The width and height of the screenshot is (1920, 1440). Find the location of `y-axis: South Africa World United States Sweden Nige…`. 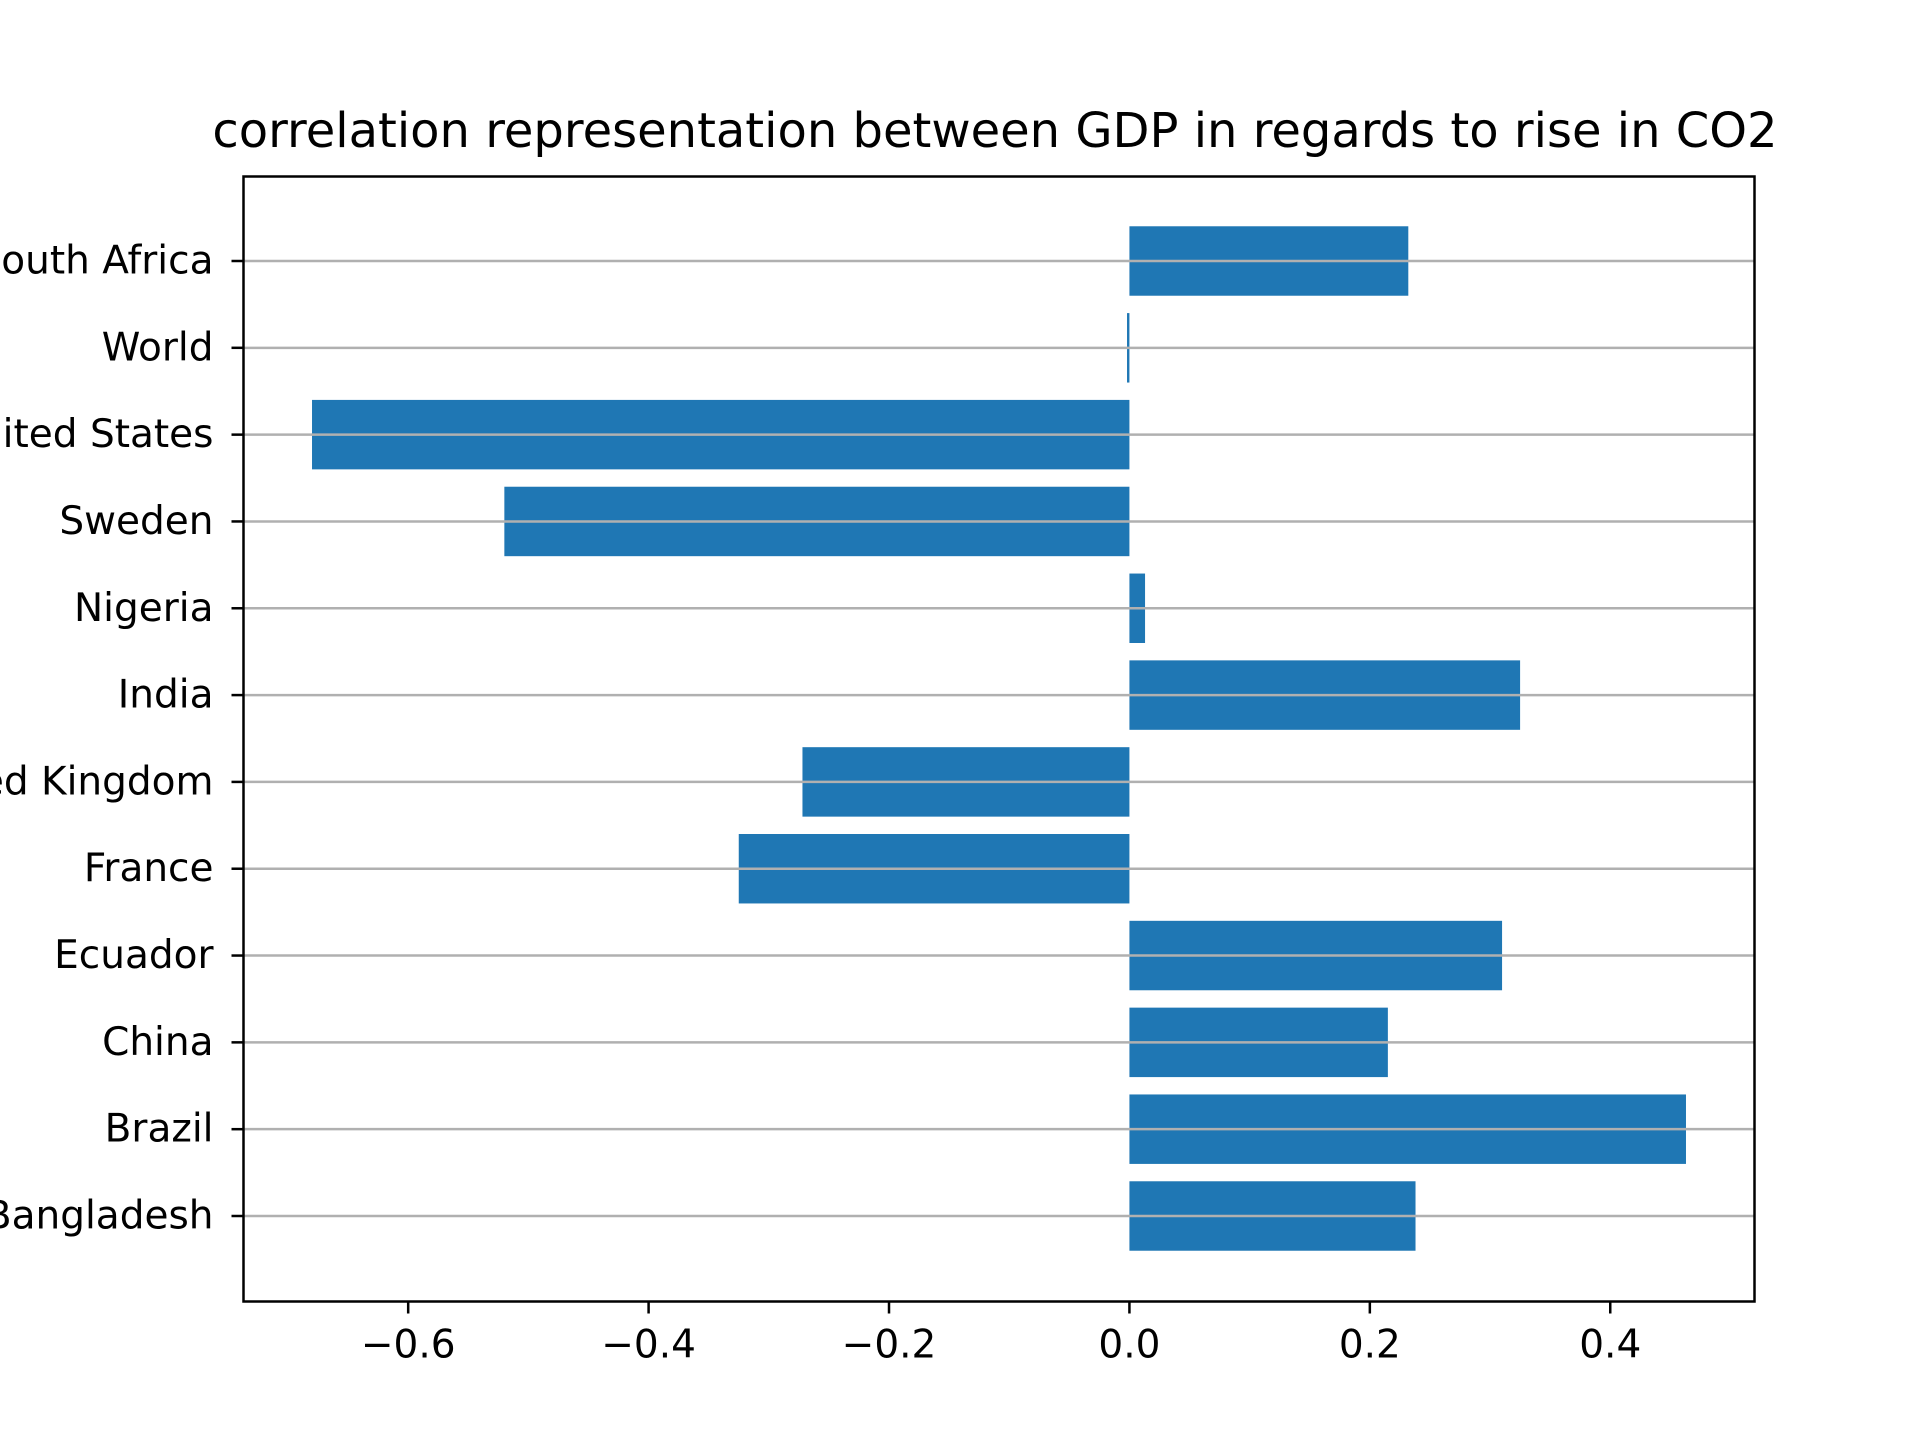

y-axis: South Africa World United States Sweden Nige… is located at coordinates (122, 739).